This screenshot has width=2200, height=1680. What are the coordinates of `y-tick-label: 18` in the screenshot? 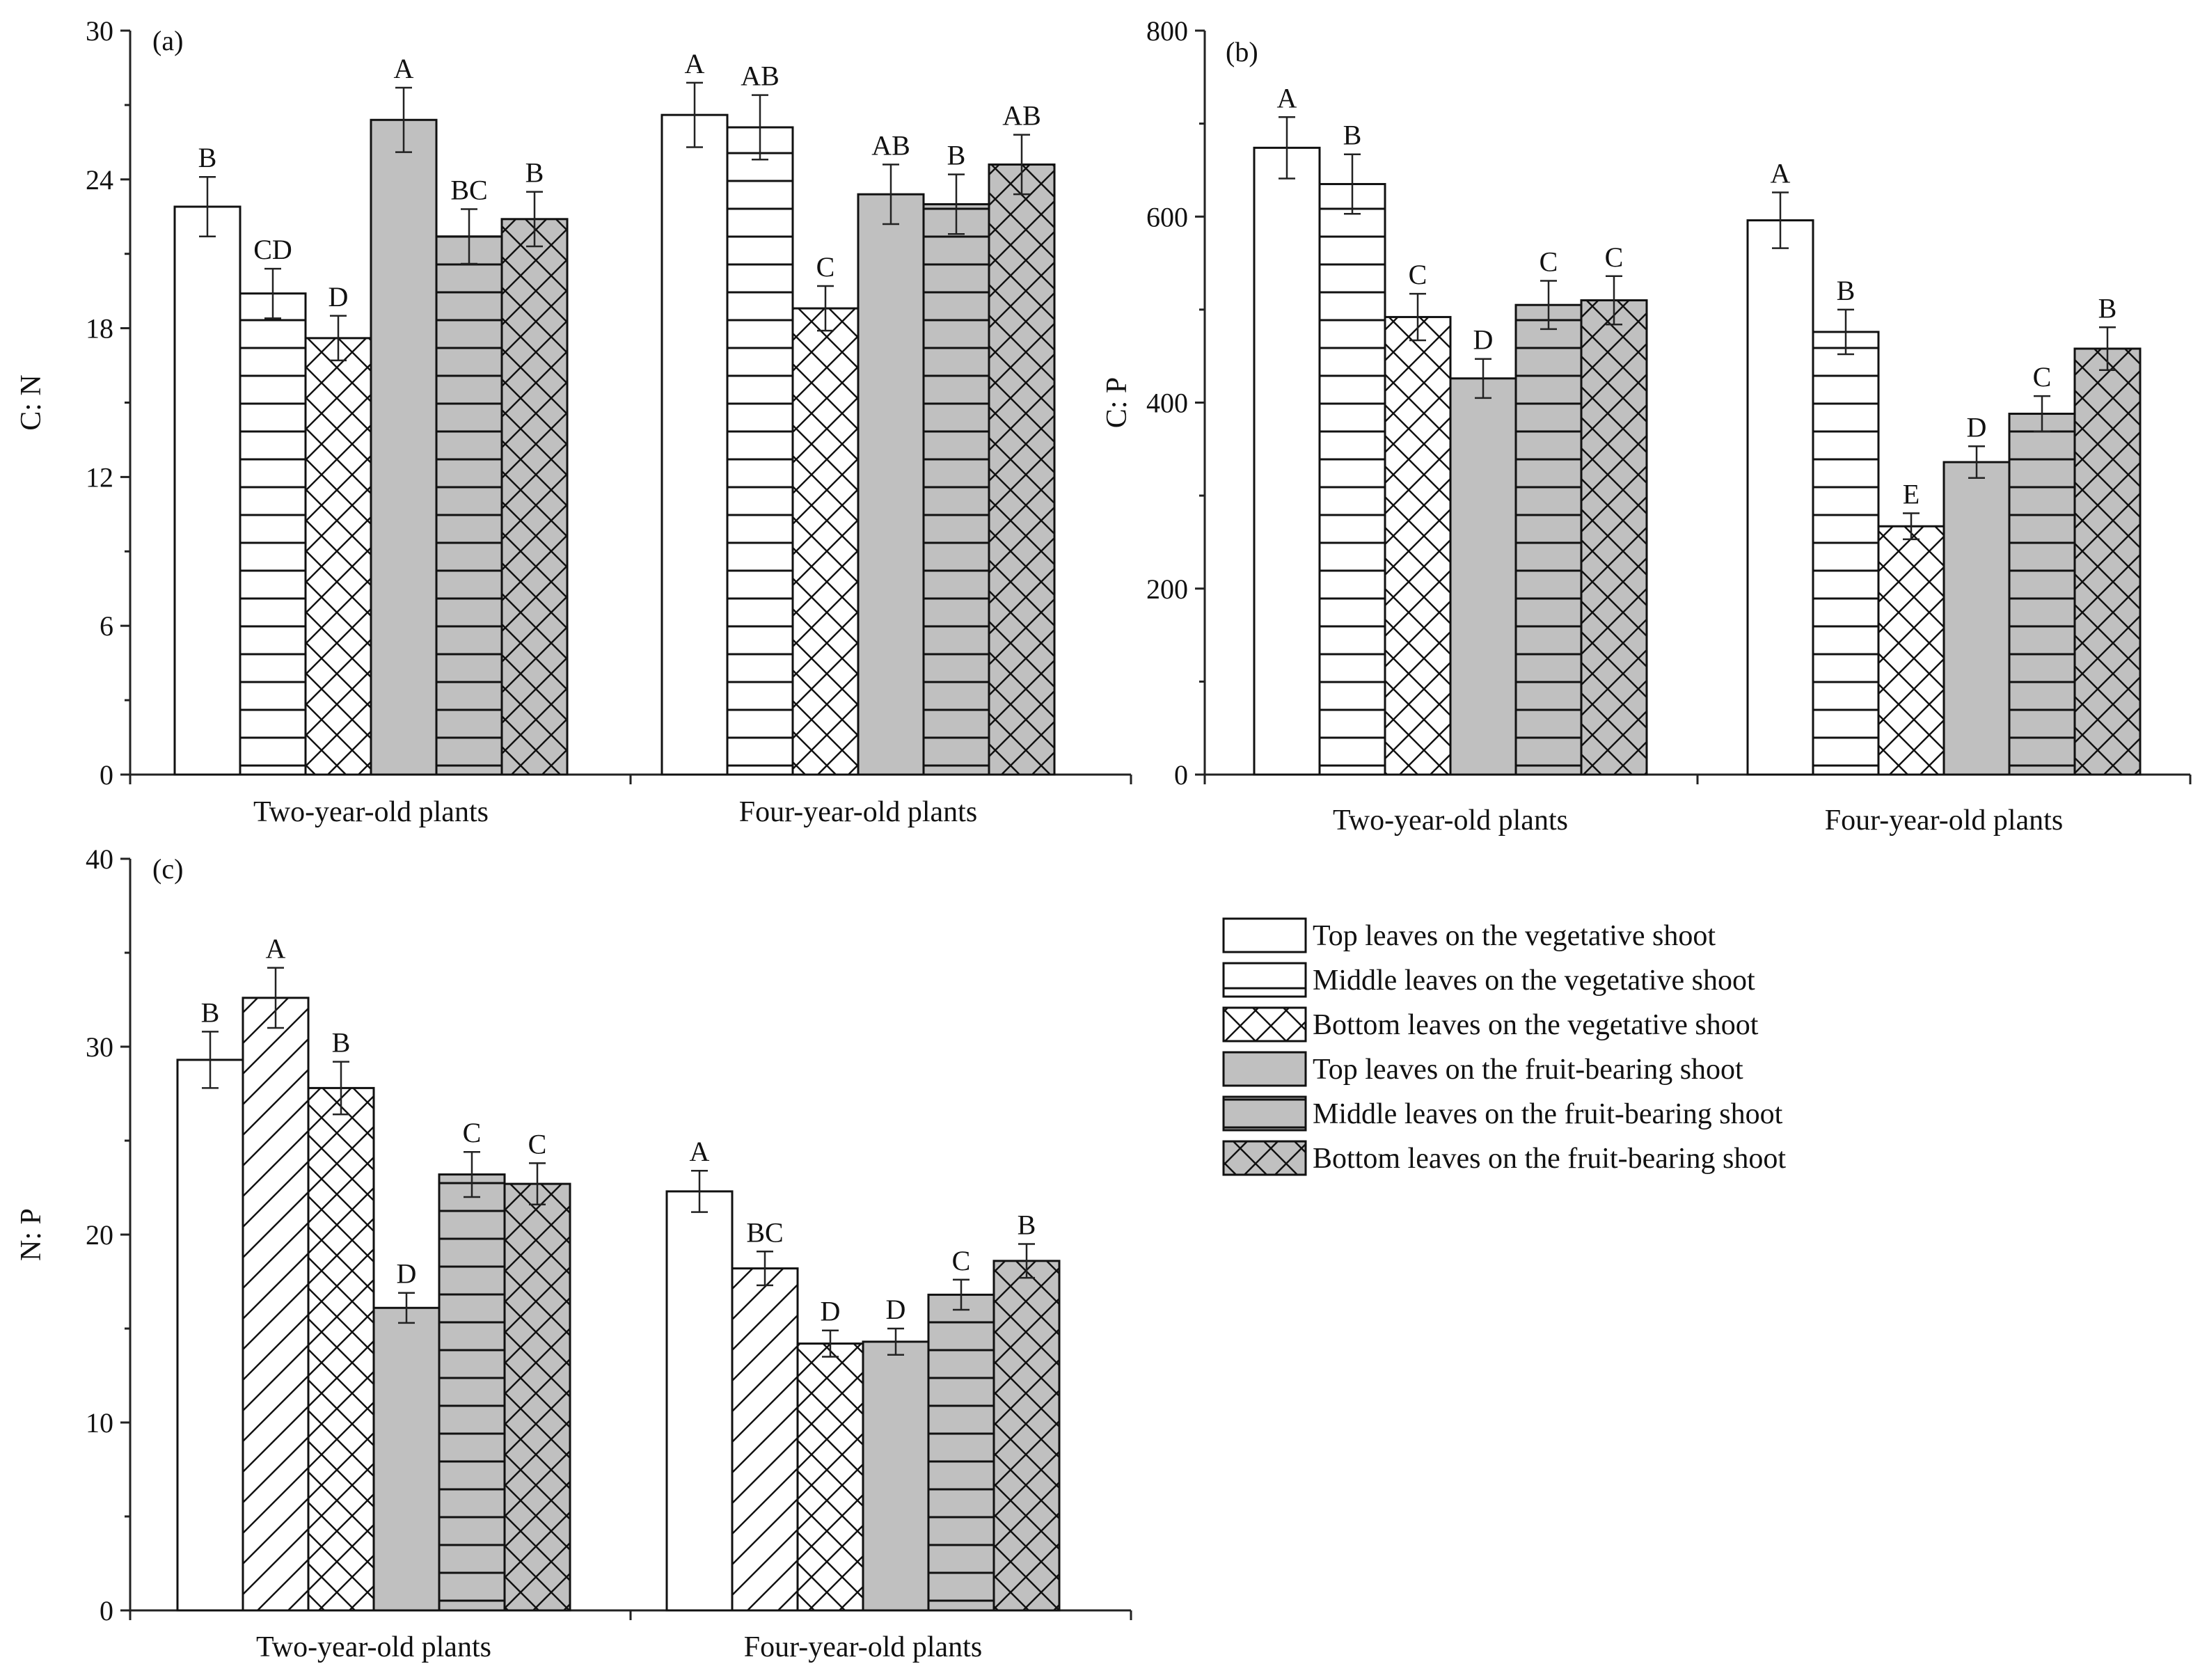 It's located at (99, 328).